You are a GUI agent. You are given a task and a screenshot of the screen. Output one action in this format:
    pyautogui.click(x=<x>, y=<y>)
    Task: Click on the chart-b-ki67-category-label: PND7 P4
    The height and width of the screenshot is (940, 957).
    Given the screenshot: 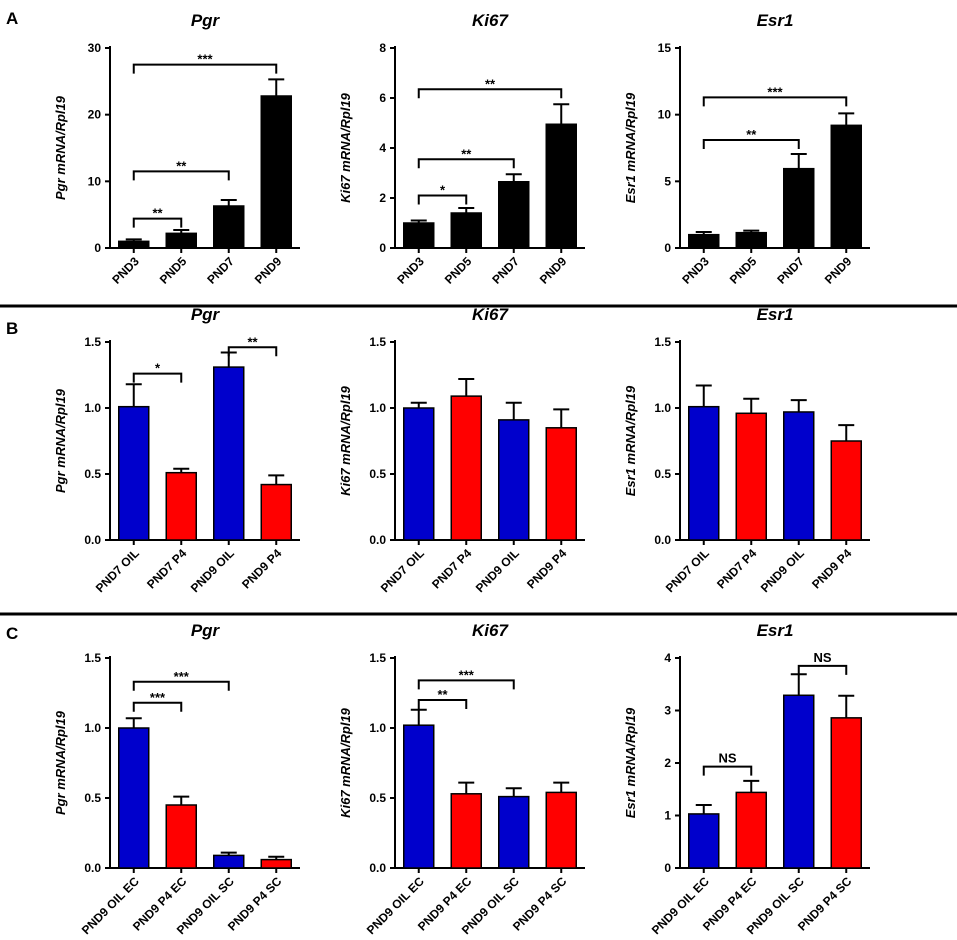 What is the action you would take?
    pyautogui.click(x=452, y=569)
    